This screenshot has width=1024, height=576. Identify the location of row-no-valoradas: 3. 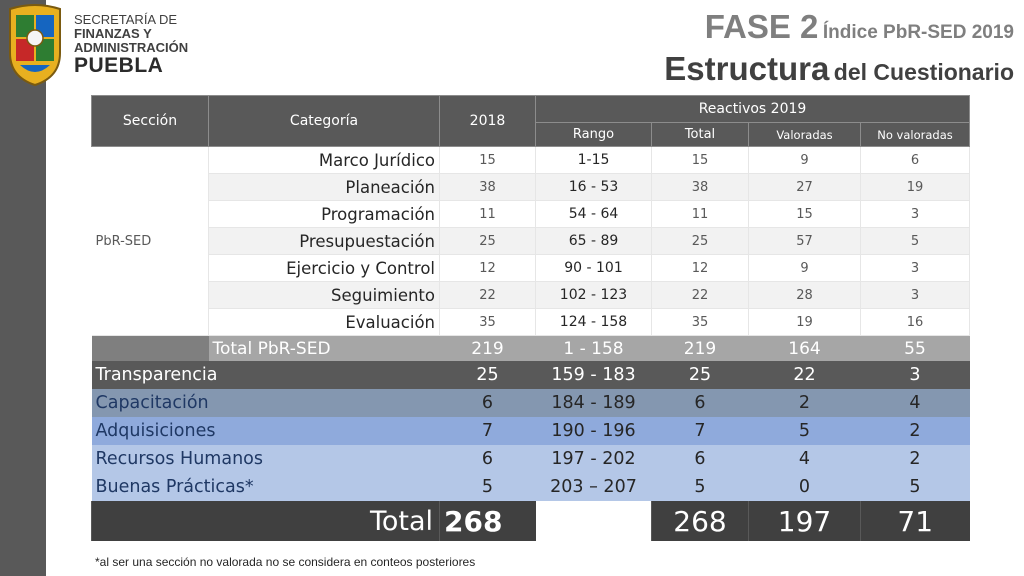
(915, 214).